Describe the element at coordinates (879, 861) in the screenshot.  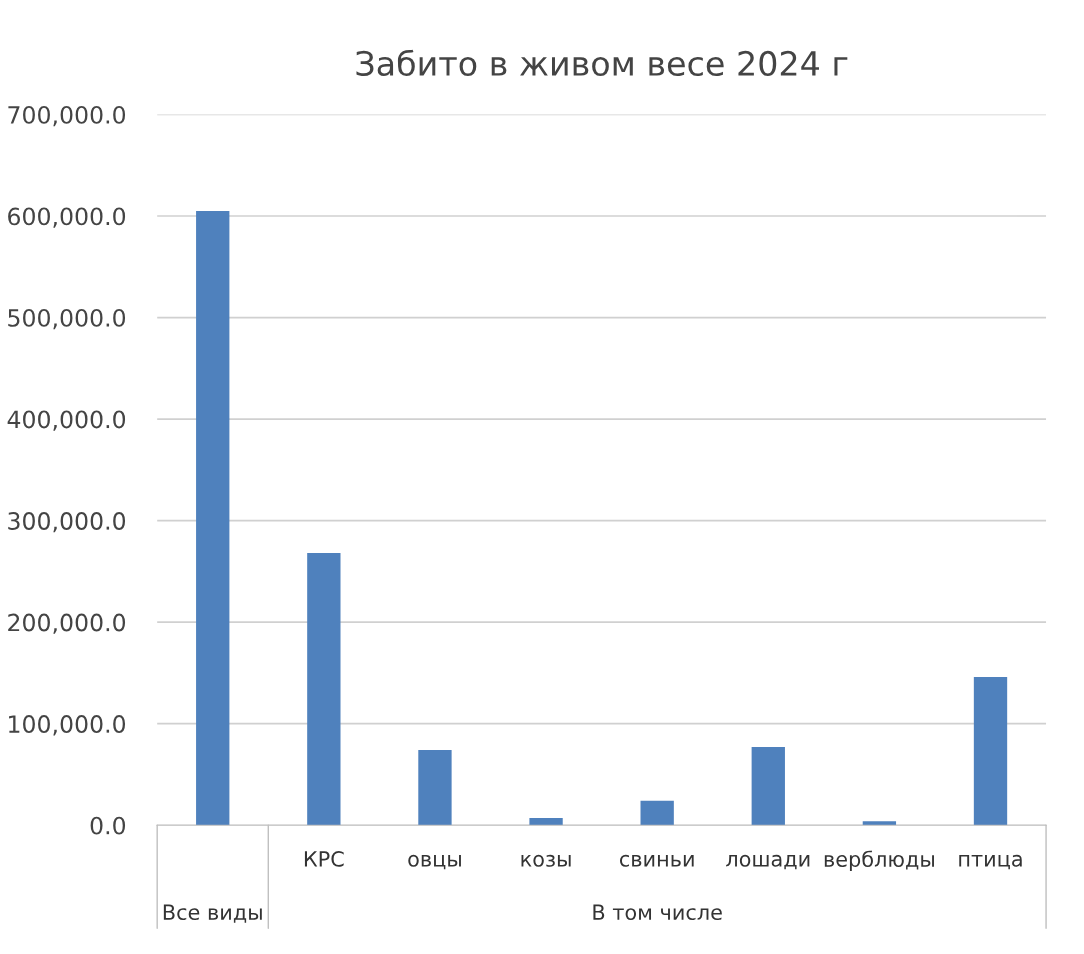
I see `x-tick-label: верблюды` at that location.